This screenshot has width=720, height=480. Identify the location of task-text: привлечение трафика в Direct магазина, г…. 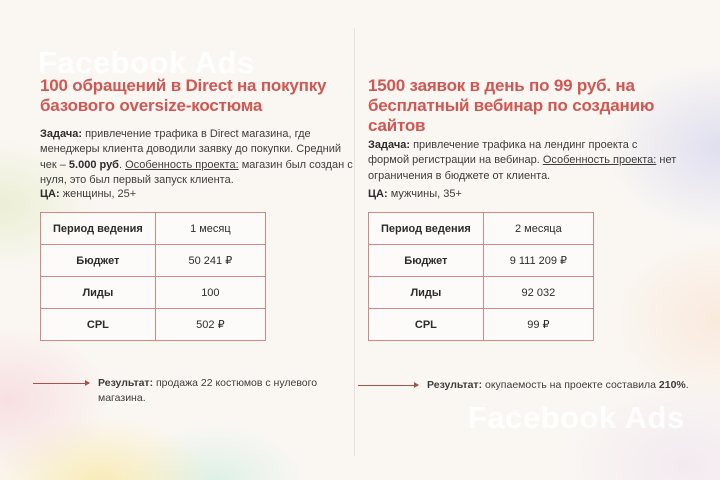
(191, 149).